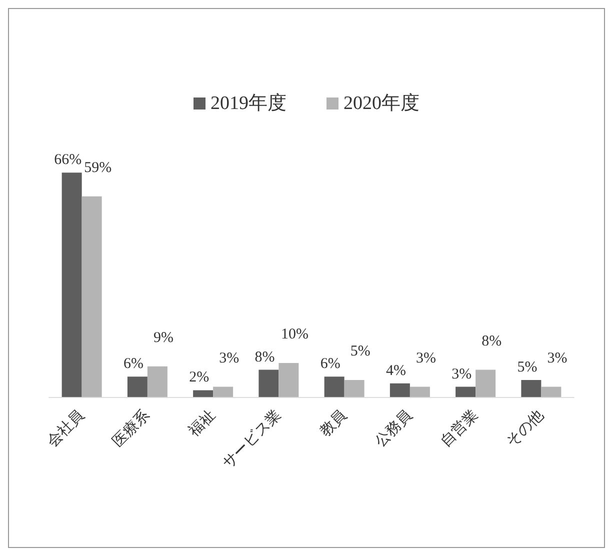 The height and width of the screenshot is (556, 613). What do you see at coordinates (98, 168) in the screenshot?
I see `data-label: 59%` at bounding box center [98, 168].